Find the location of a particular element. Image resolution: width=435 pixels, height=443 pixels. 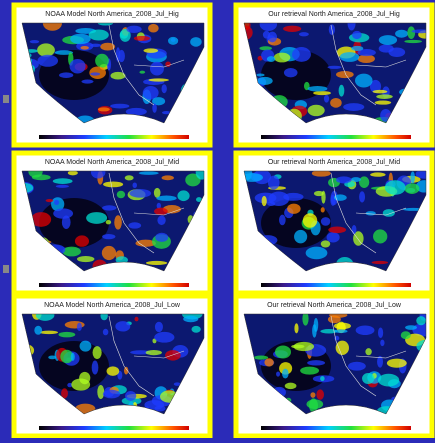

map is located at coordinates (335, 221).